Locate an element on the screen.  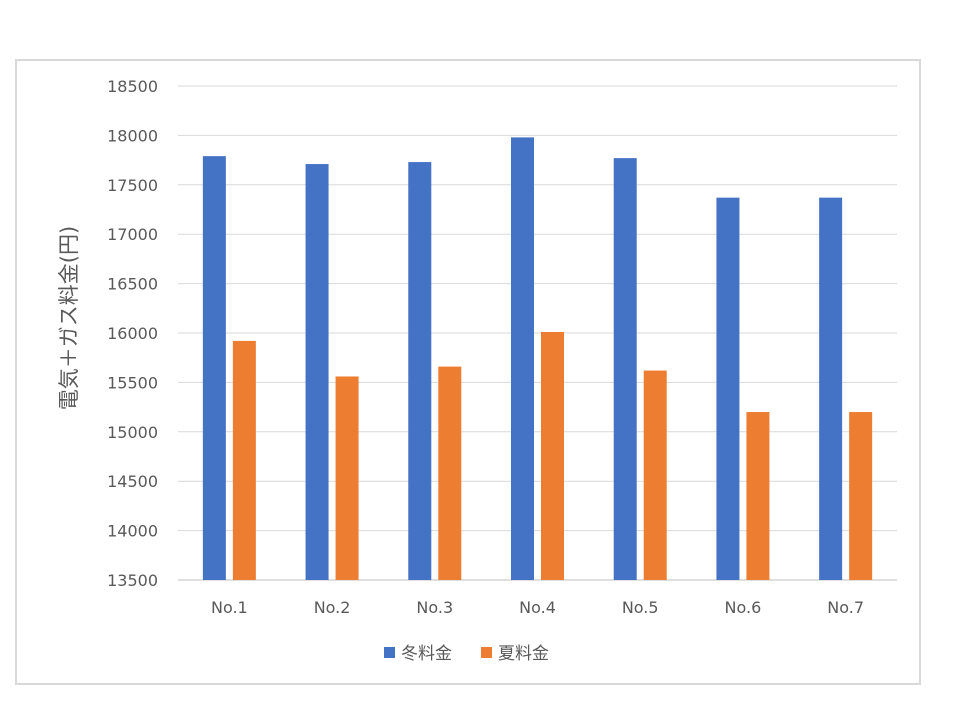
y-tick-label: 17000 is located at coordinates (132, 234).